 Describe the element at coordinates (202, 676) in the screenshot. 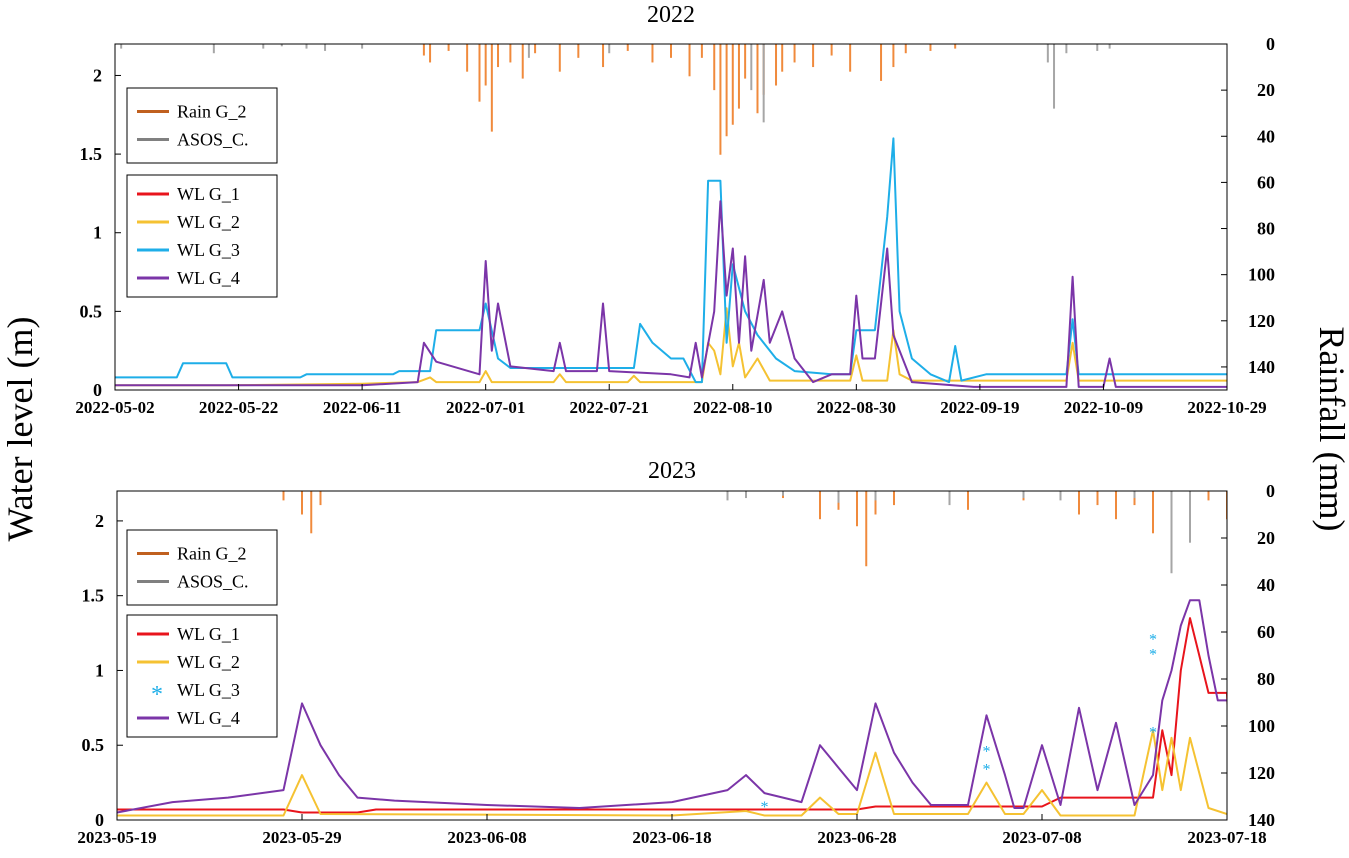

I see `legend-box: WL G_1 WL G_2 * WL G_3 WL G_4` at that location.